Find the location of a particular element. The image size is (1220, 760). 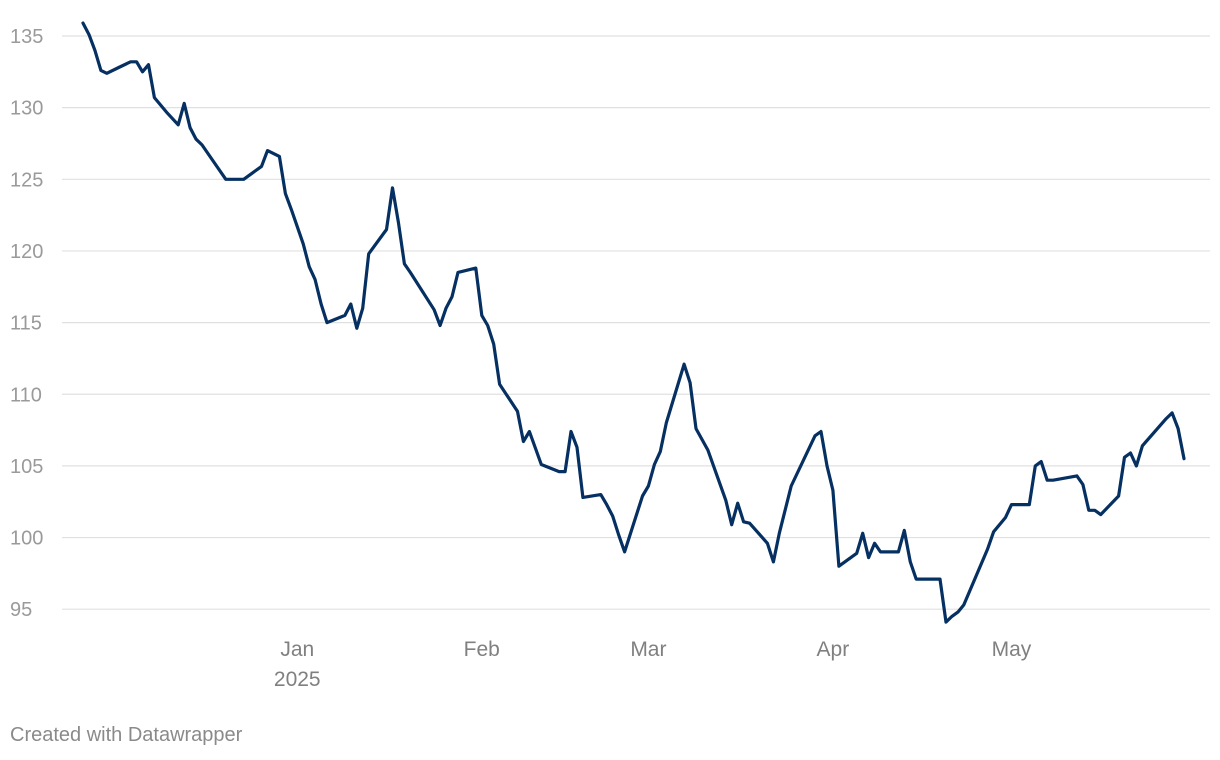

x-tick-label-mar: Mar is located at coordinates (648, 649).